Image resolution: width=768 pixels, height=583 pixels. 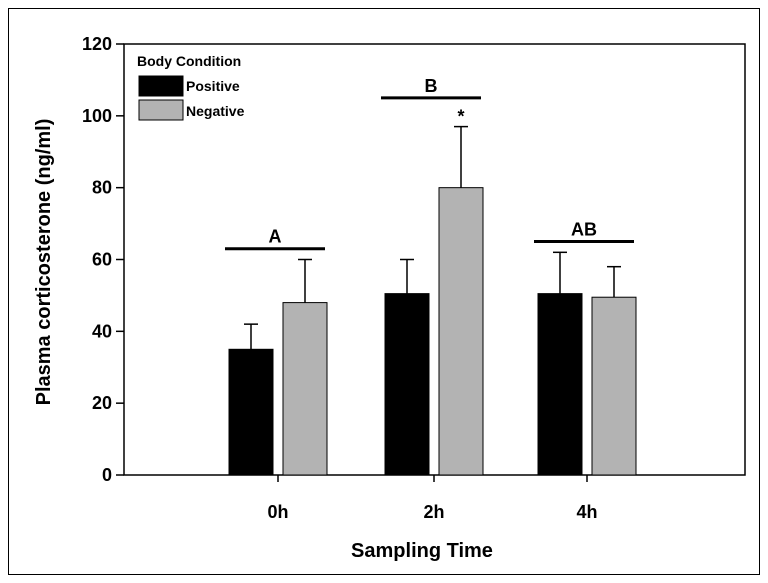 What do you see at coordinates (614, 386) in the screenshot?
I see `bar-negative-4h` at bounding box center [614, 386].